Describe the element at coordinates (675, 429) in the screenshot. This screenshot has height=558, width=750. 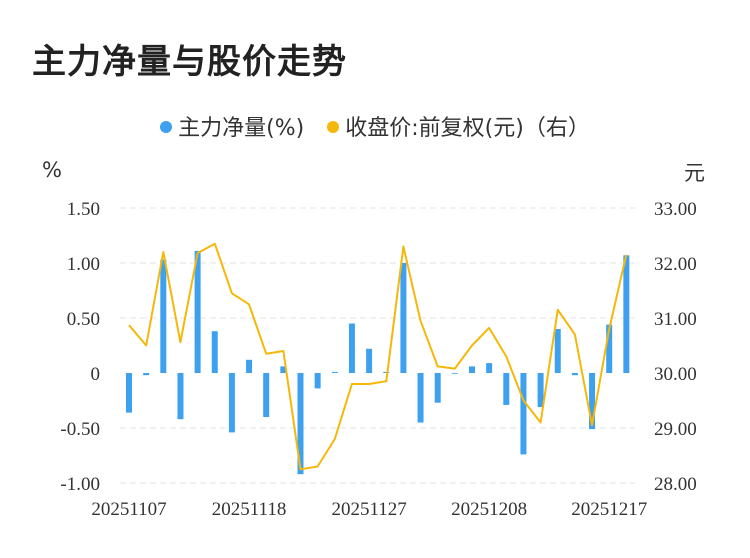
I see `right-tick-label: 29.00` at that location.